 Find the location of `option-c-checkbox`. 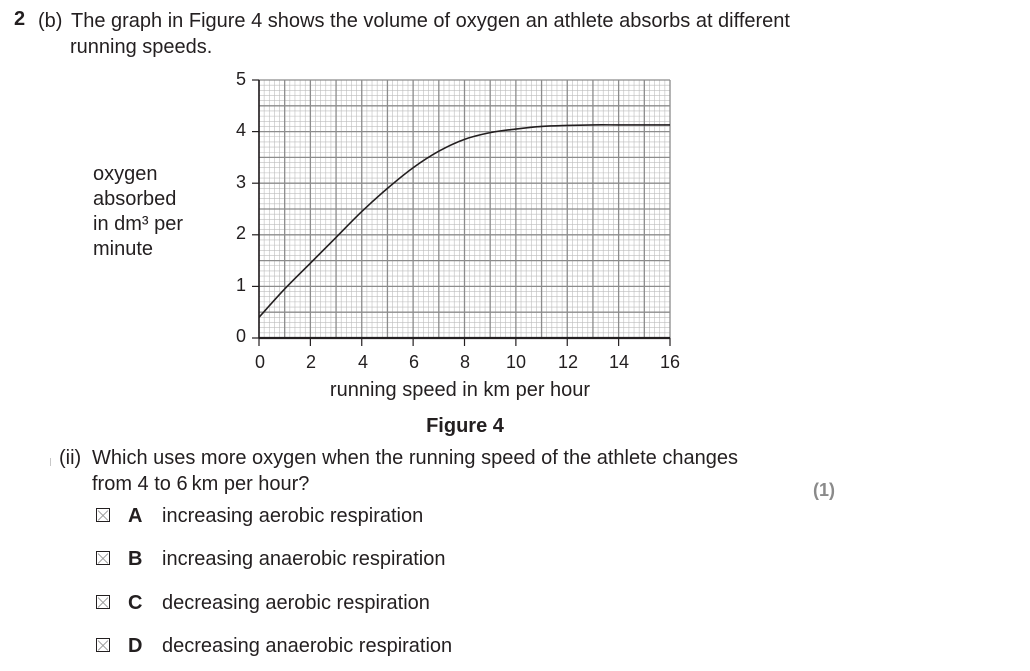

option-c-checkbox is located at coordinates (103, 602).